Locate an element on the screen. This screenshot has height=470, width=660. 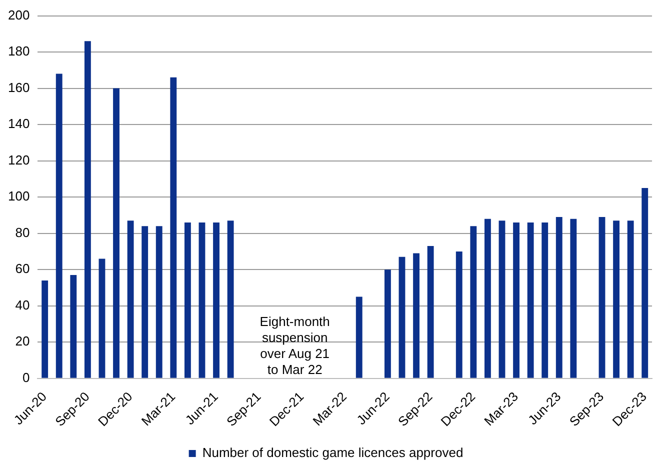
y-tick-label: 120 is located at coordinates (19, 160).